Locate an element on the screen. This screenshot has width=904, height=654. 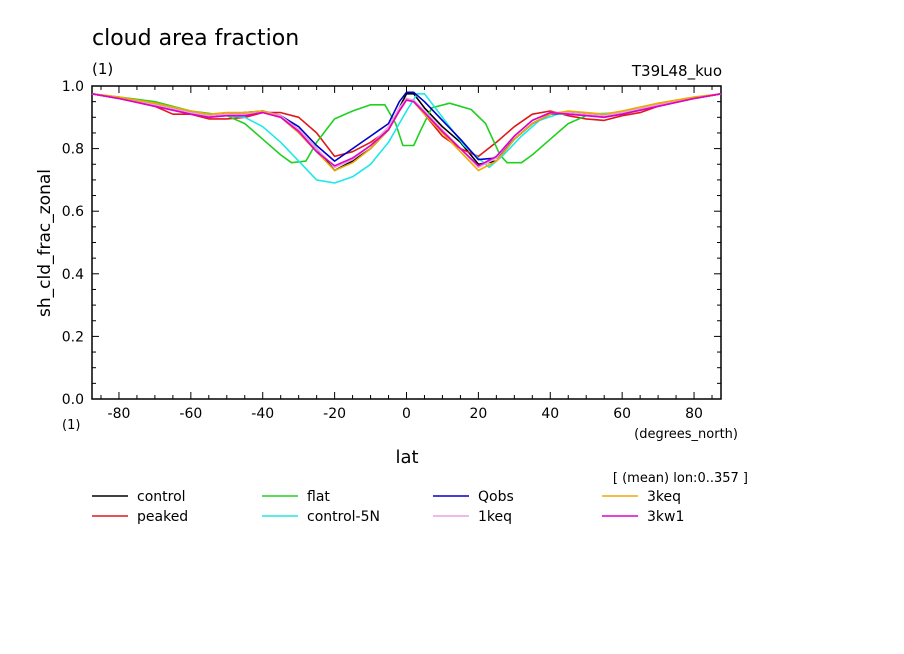
units-label: (1) is located at coordinates (102, 69).